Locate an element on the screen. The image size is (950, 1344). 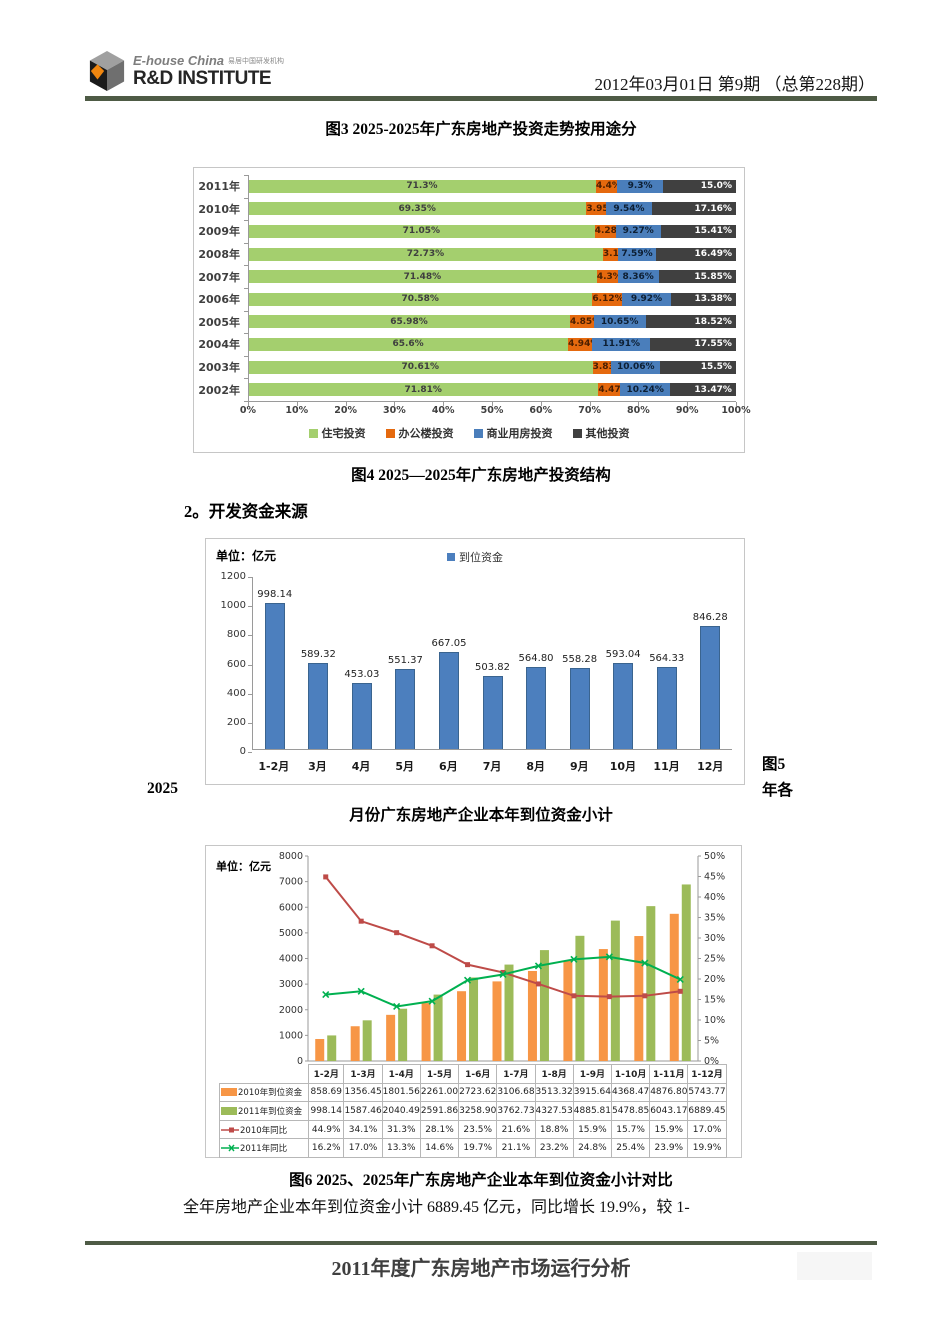
segment-label: 15.41% is located at coordinates (713, 231).